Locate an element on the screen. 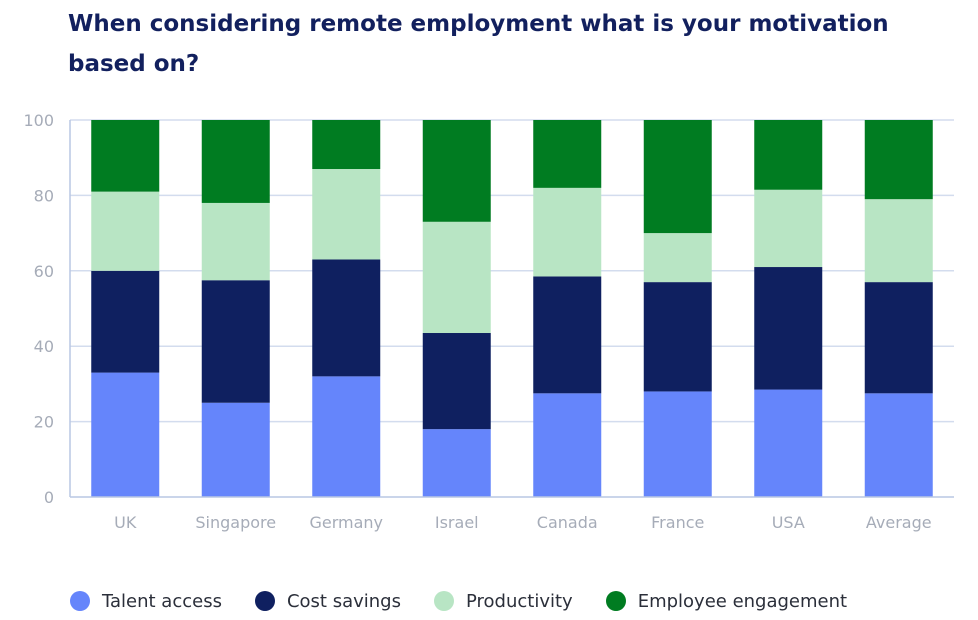 The width and height of the screenshot is (978, 620). x-tick-label: Average is located at coordinates (899, 522).